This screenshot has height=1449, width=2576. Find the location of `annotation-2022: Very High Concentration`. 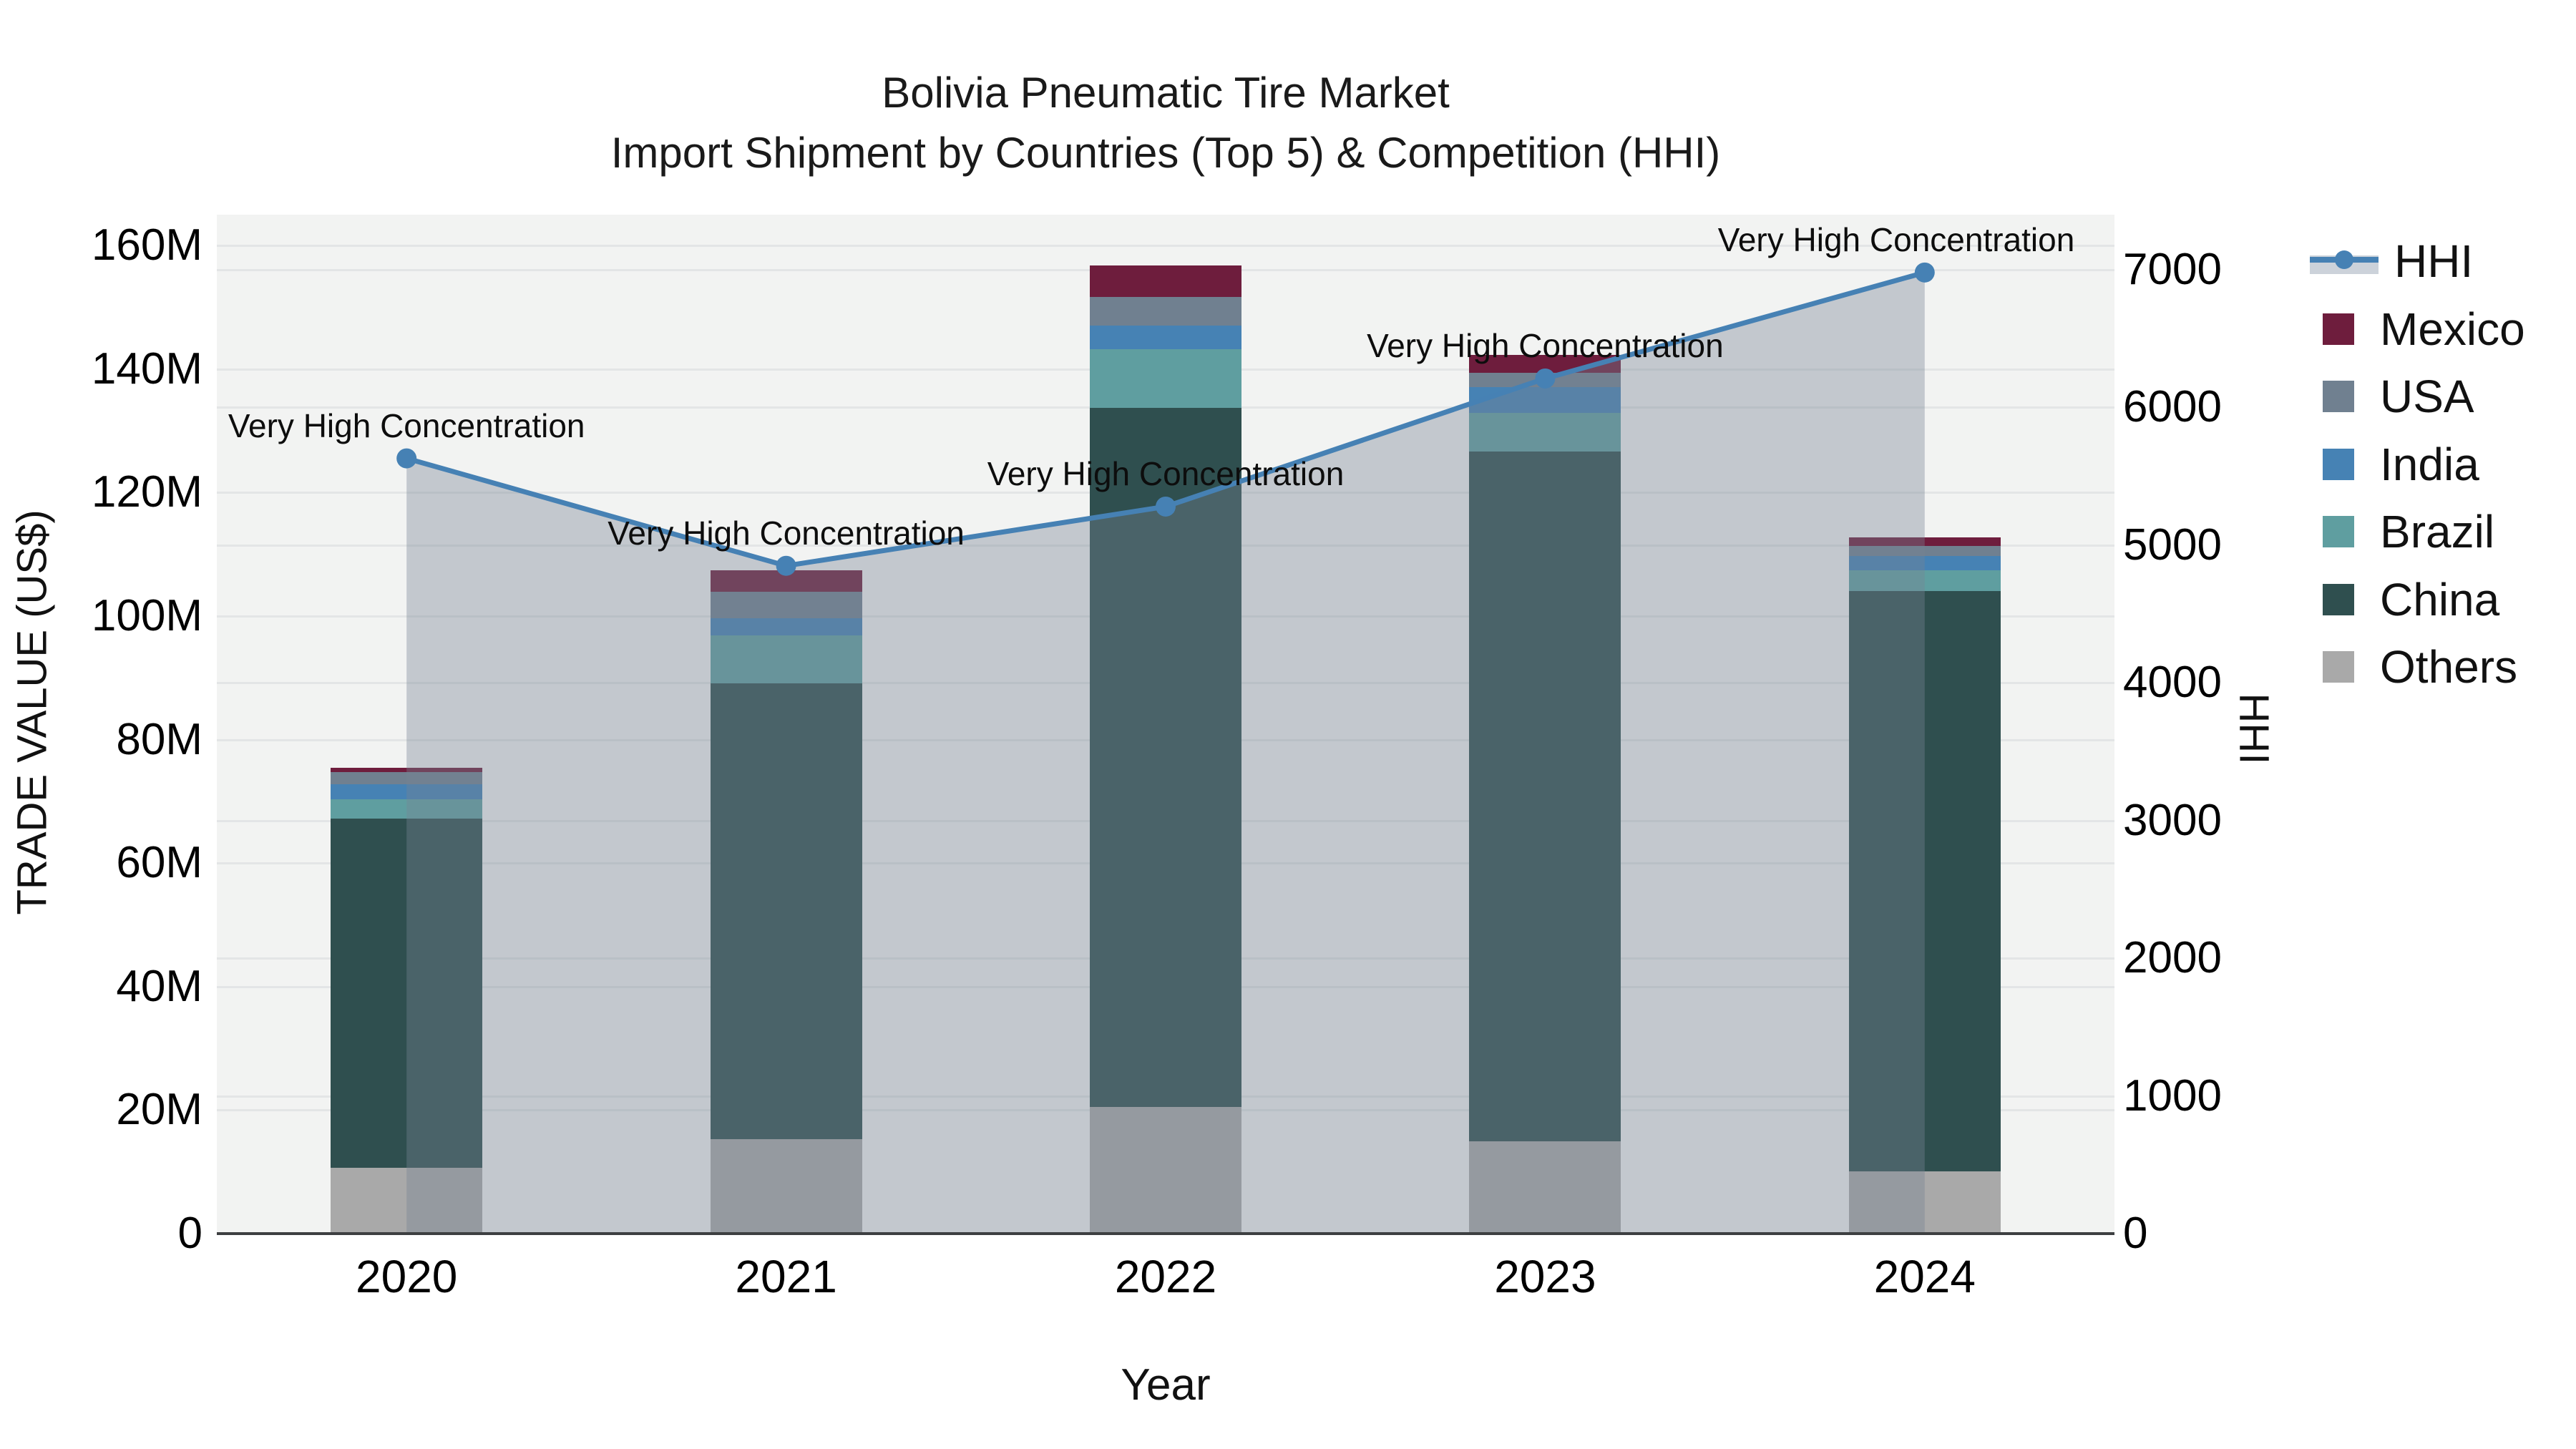

annotation-2022: Very High Concentration is located at coordinates (1166, 473).